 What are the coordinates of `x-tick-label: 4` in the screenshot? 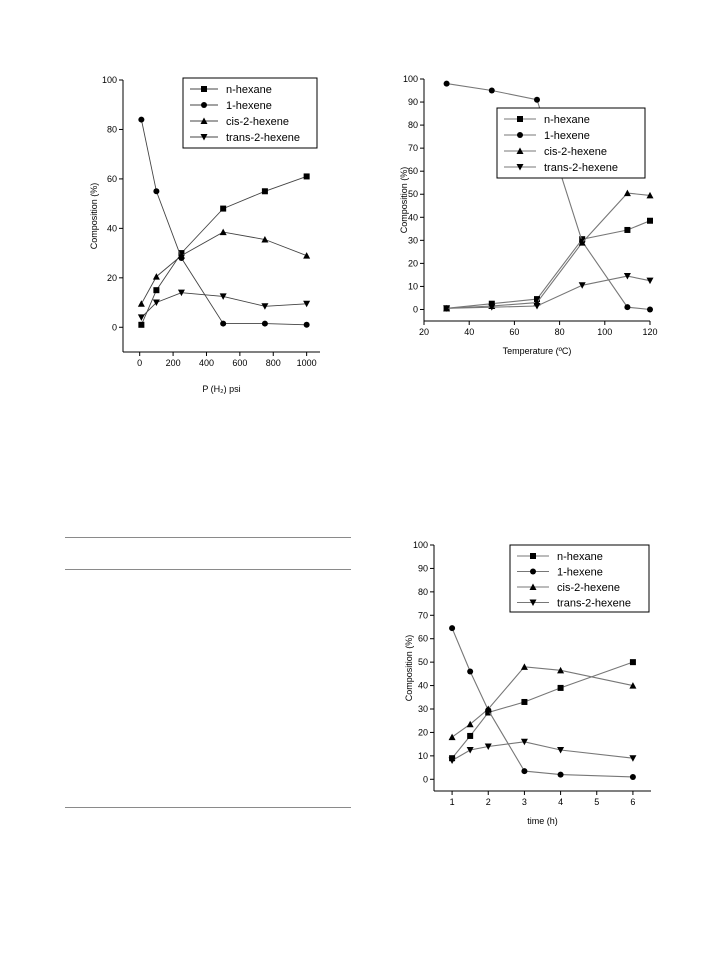 It's located at (560, 802).